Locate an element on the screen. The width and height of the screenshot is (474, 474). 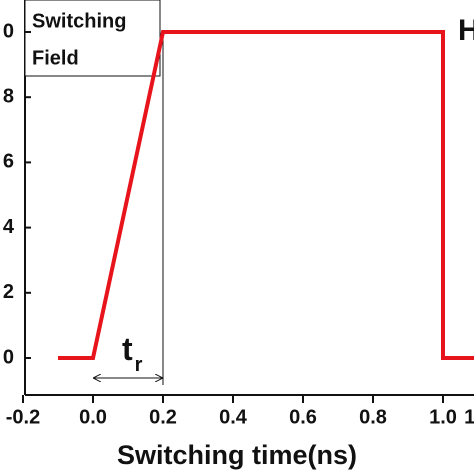
x-tick-label: 1.0 is located at coordinates (443, 417).